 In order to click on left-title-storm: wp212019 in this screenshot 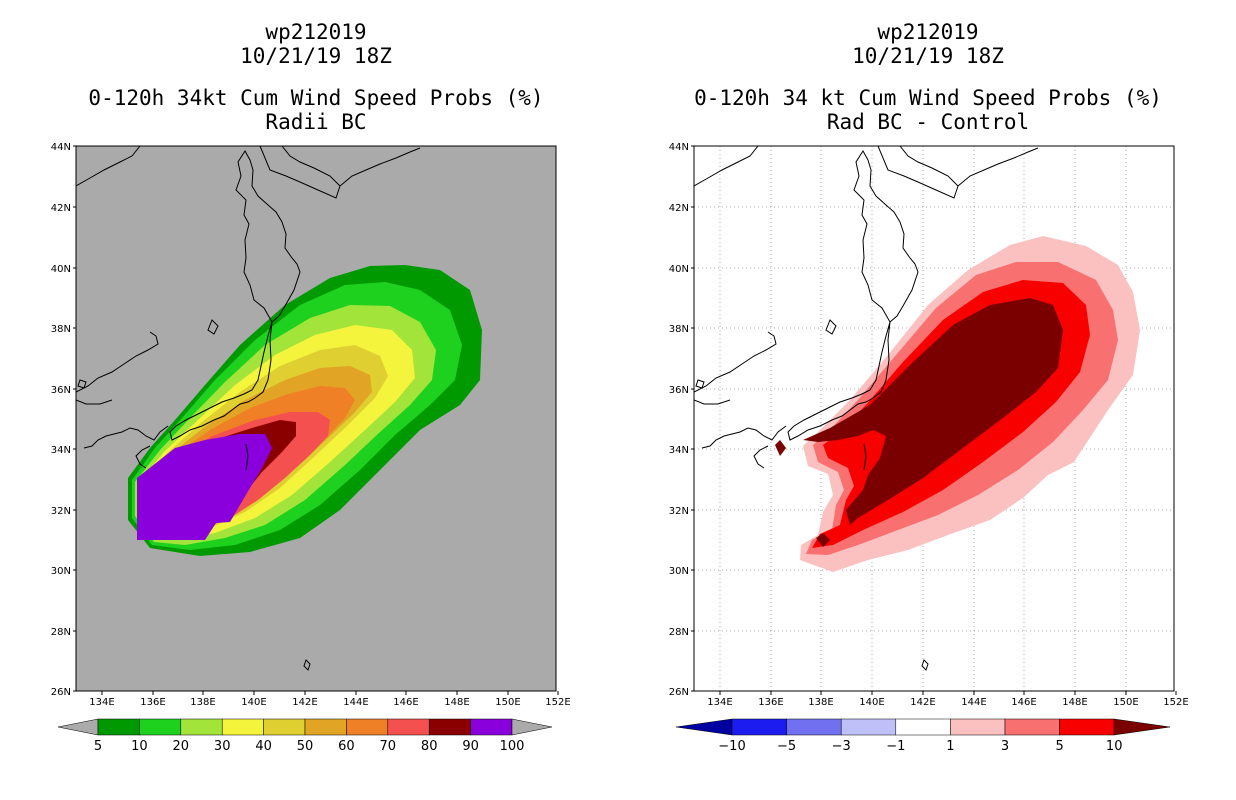, I will do `click(316, 32)`.